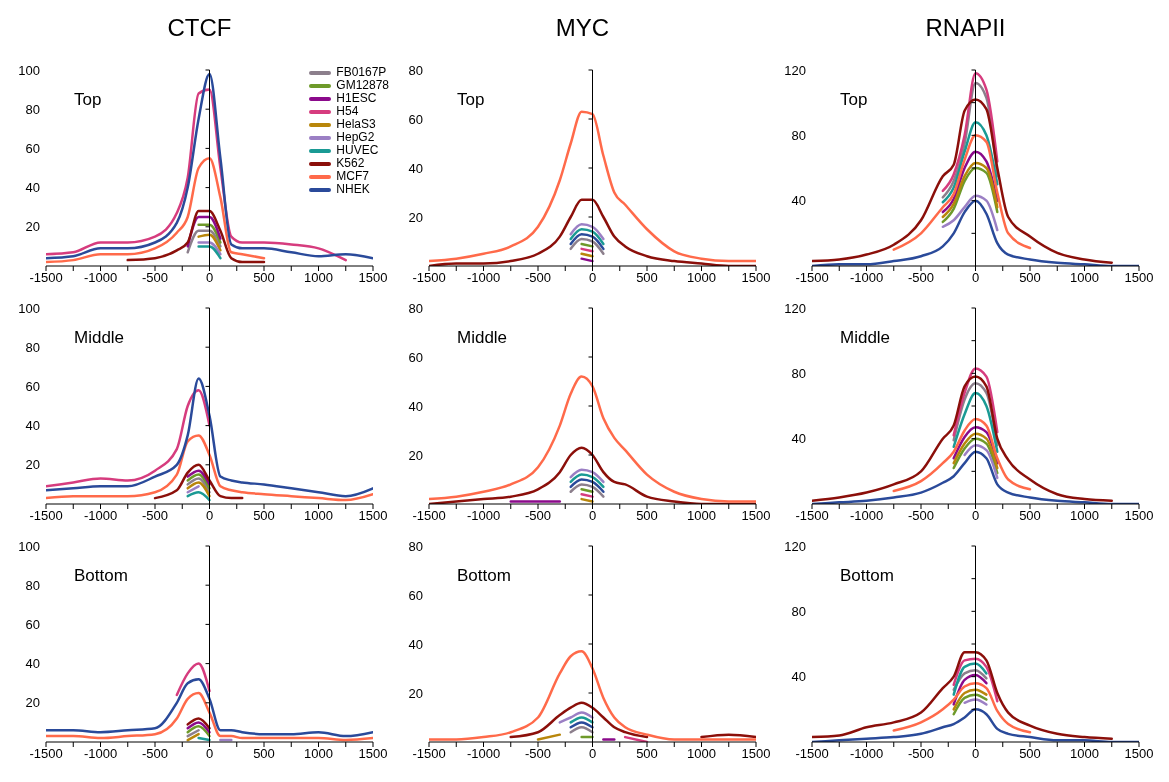 The image size is (1169, 782). I want to click on legend-label: FB0167P, so click(361, 72).